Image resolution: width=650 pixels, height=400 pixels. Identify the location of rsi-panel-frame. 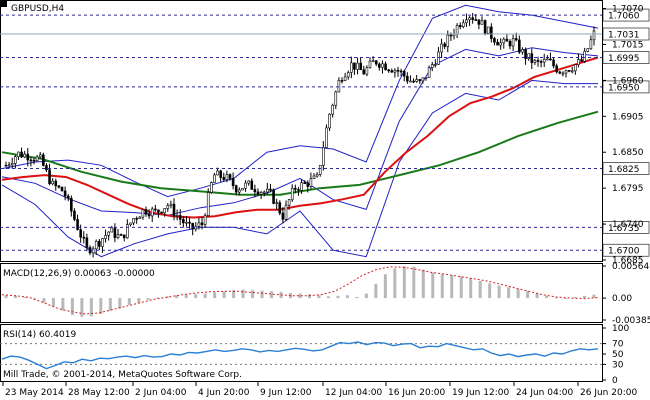
(301, 353).